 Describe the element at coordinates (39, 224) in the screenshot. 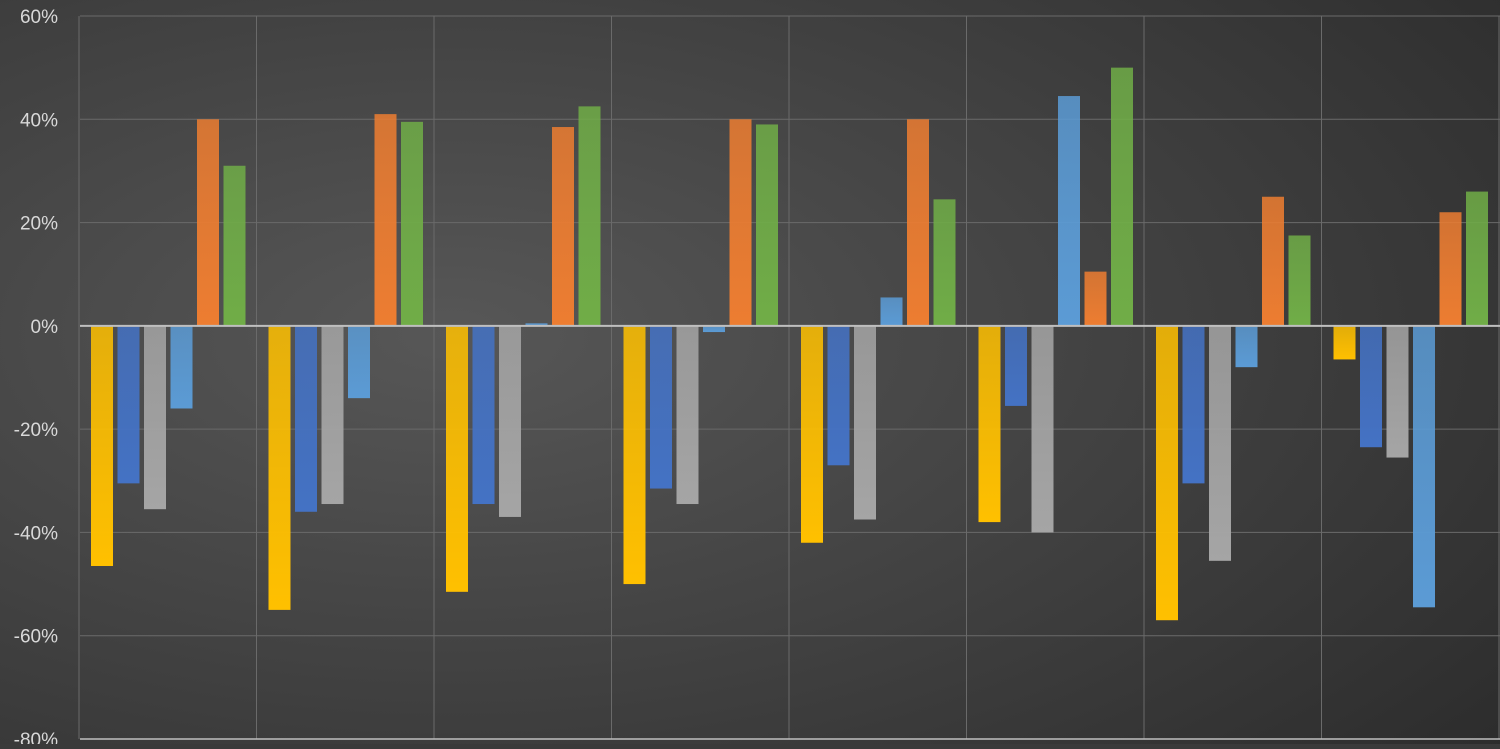

I see `y-tick-label: 20%` at that location.